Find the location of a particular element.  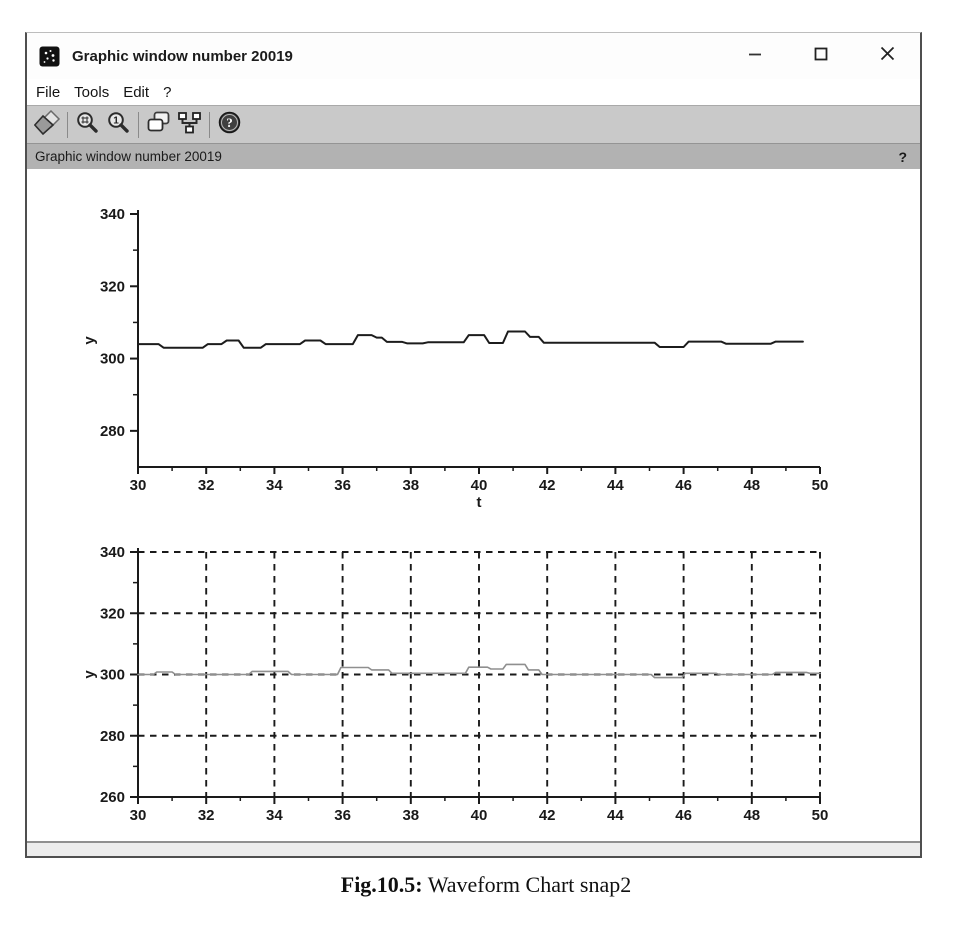

menu-item-file: File is located at coordinates (48, 92).